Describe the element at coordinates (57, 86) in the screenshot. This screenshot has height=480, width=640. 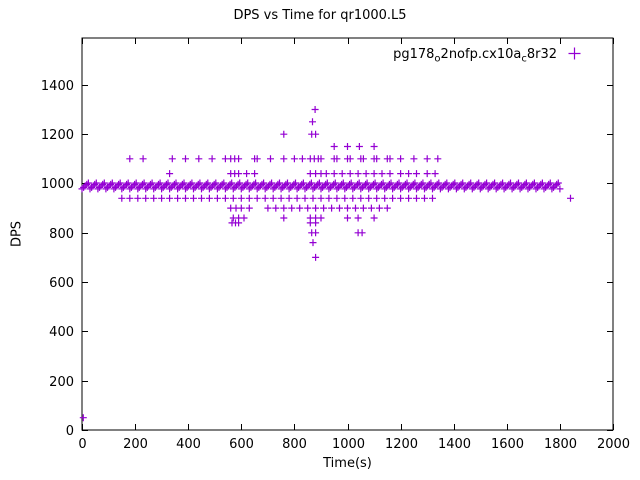
I see `y-tick-label: 1400` at that location.